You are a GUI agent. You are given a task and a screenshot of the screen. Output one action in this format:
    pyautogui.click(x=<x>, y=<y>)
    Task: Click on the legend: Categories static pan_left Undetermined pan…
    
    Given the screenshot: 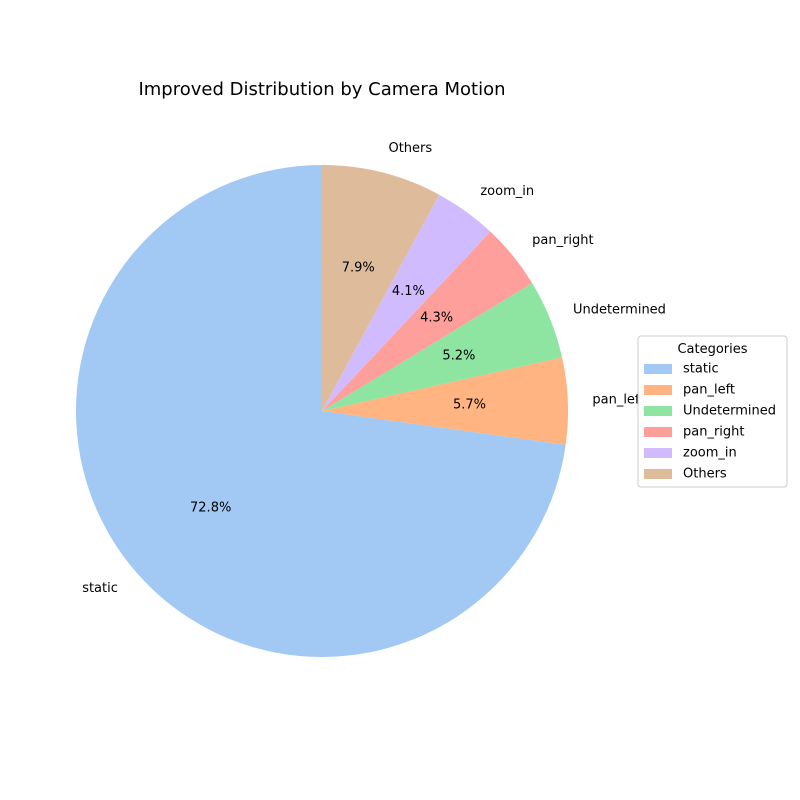 What is the action you would take?
    pyautogui.click(x=712, y=411)
    